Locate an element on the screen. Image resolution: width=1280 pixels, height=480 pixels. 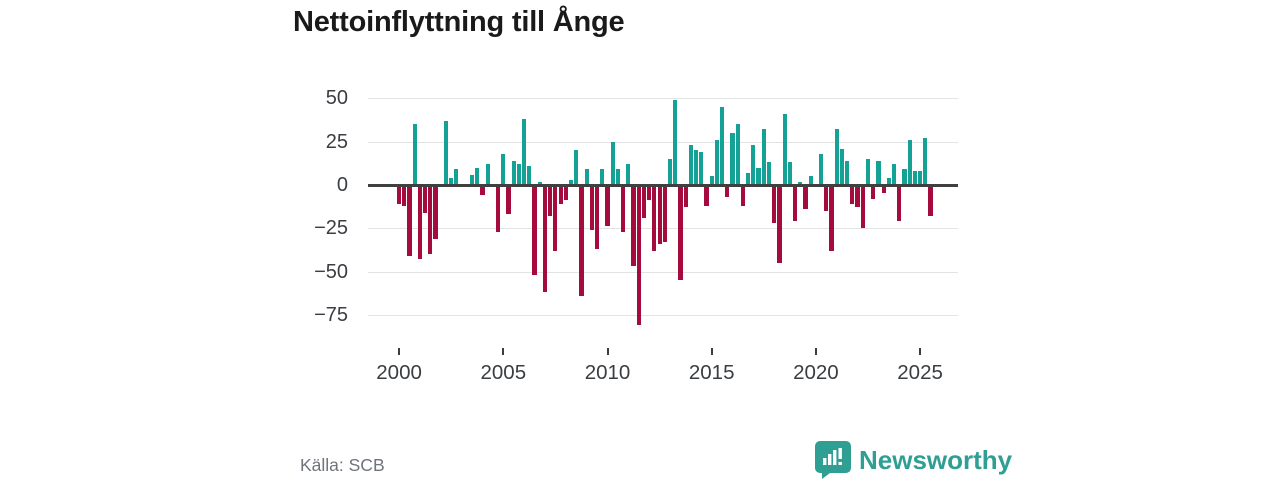
bar-2023Q4 is located at coordinates (894, 174).